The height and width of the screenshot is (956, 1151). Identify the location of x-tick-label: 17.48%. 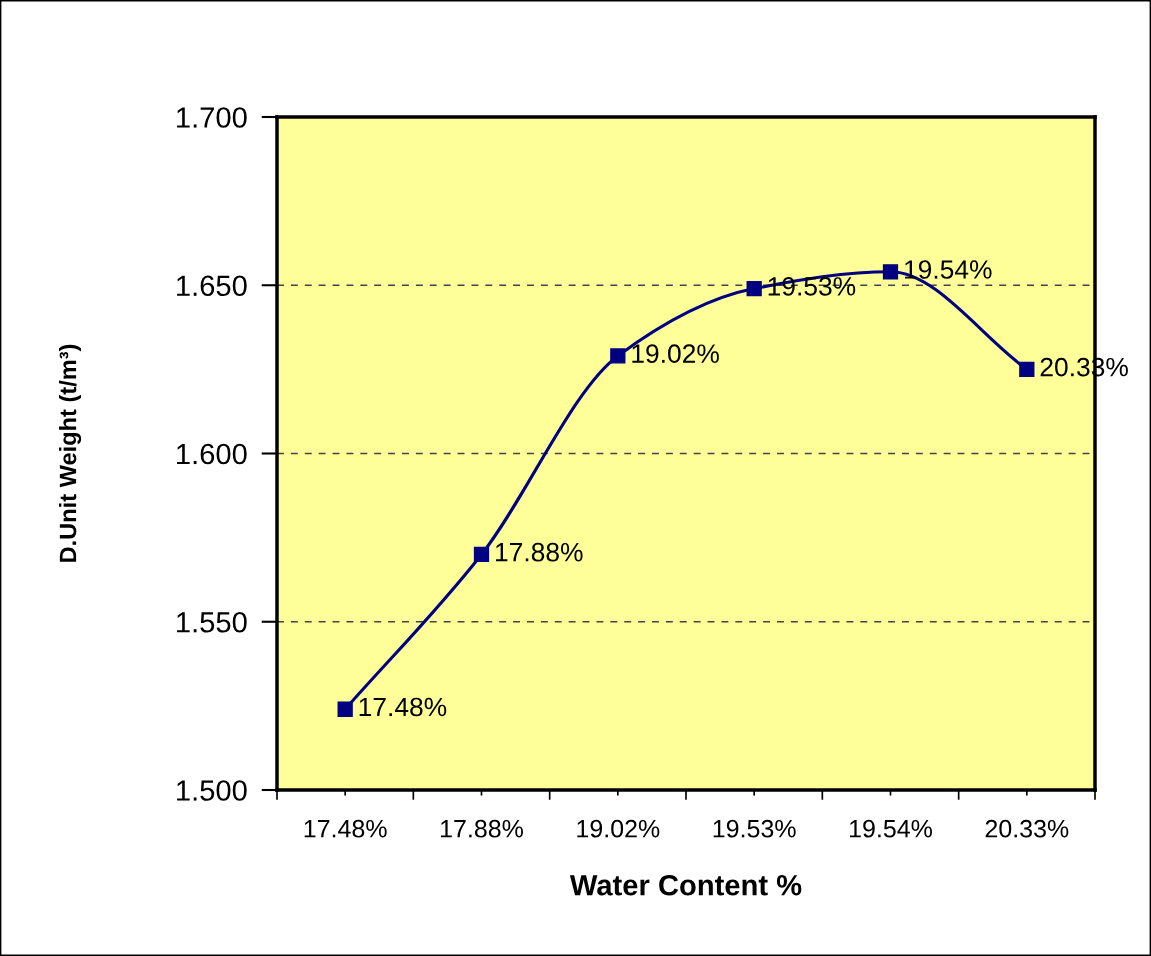
(345, 828).